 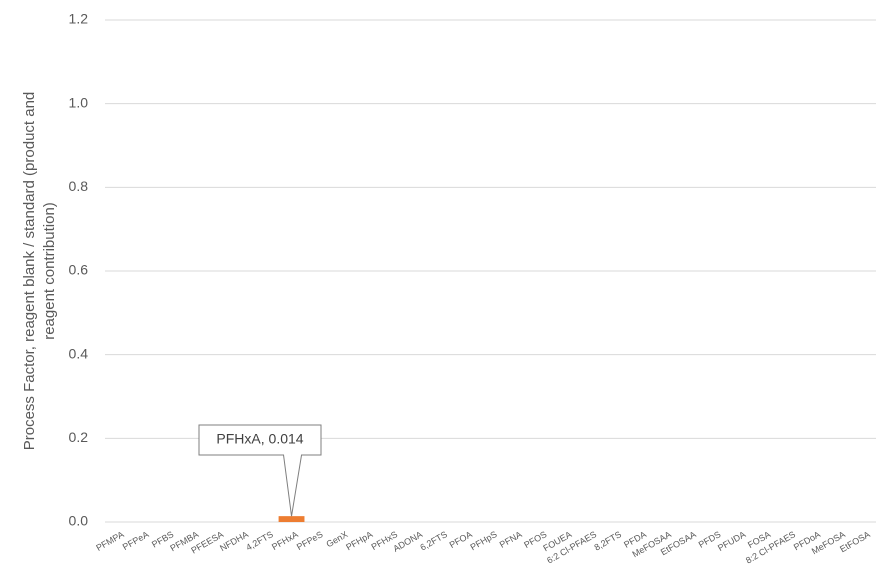 I want to click on y-tick-label: 1.0, so click(x=79, y=102).